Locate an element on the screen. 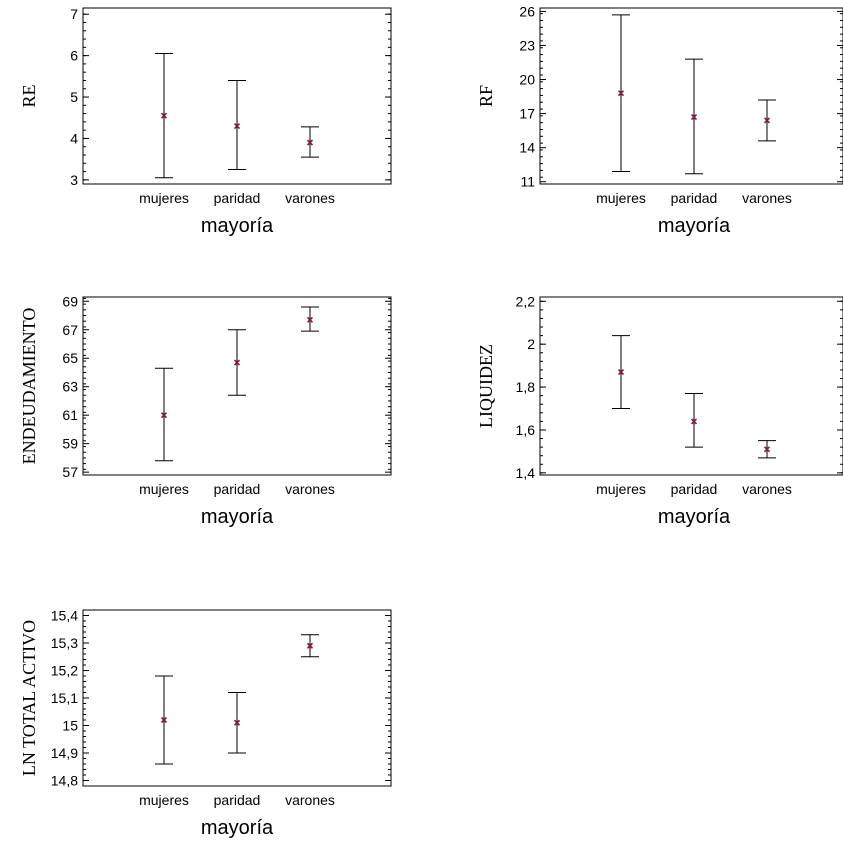 The image size is (843, 843). y-axis-label: ENDEUDAMIENTO is located at coordinates (29, 386).